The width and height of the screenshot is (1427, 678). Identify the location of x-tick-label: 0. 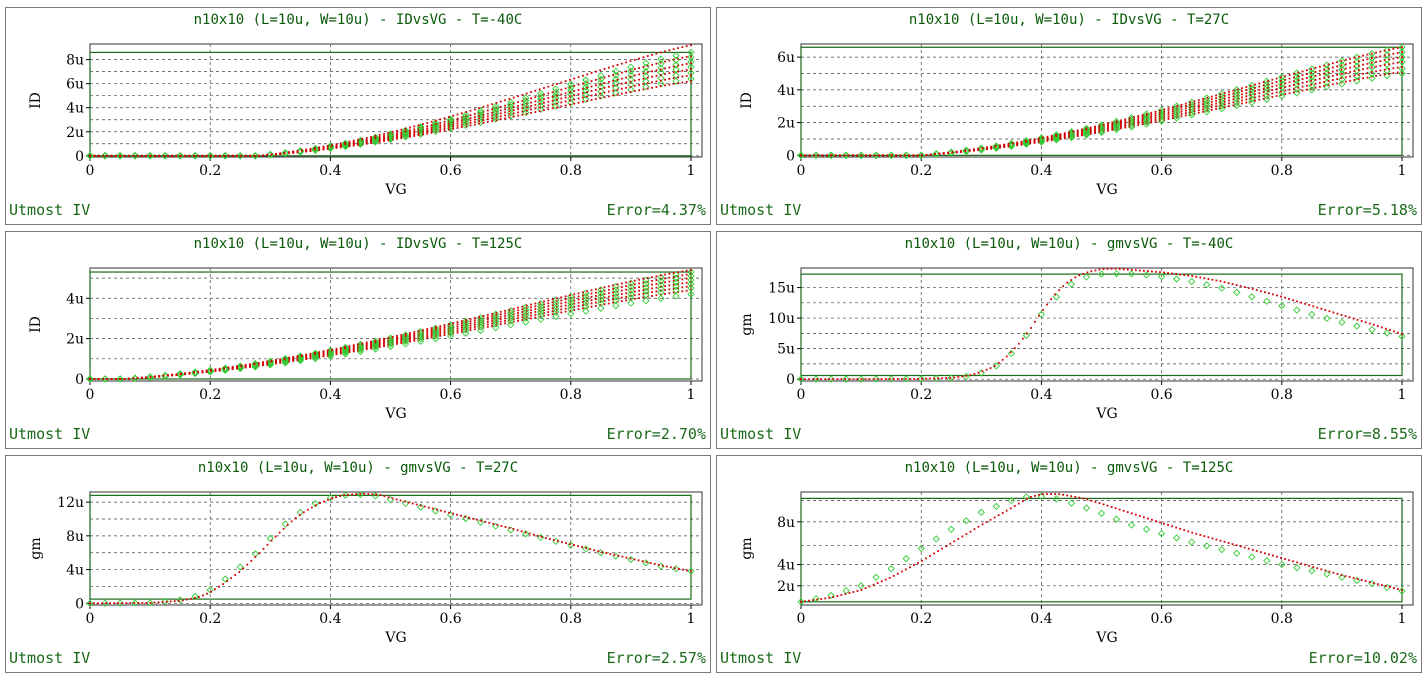
(801, 171).